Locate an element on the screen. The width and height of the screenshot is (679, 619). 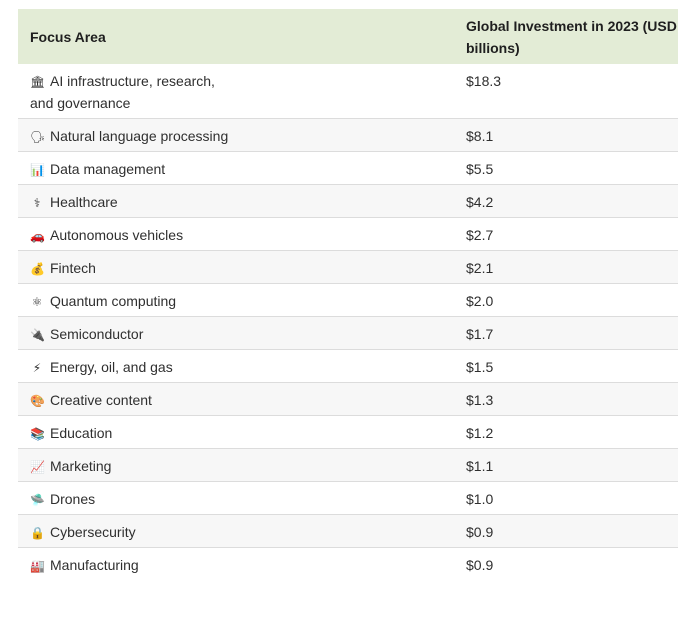
focus-area-cell: 📚 Education is located at coordinates (236, 432).